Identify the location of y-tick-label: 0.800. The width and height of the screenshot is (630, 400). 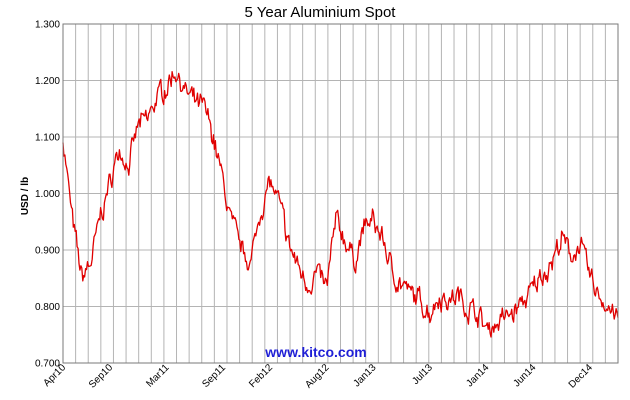
(47, 307).